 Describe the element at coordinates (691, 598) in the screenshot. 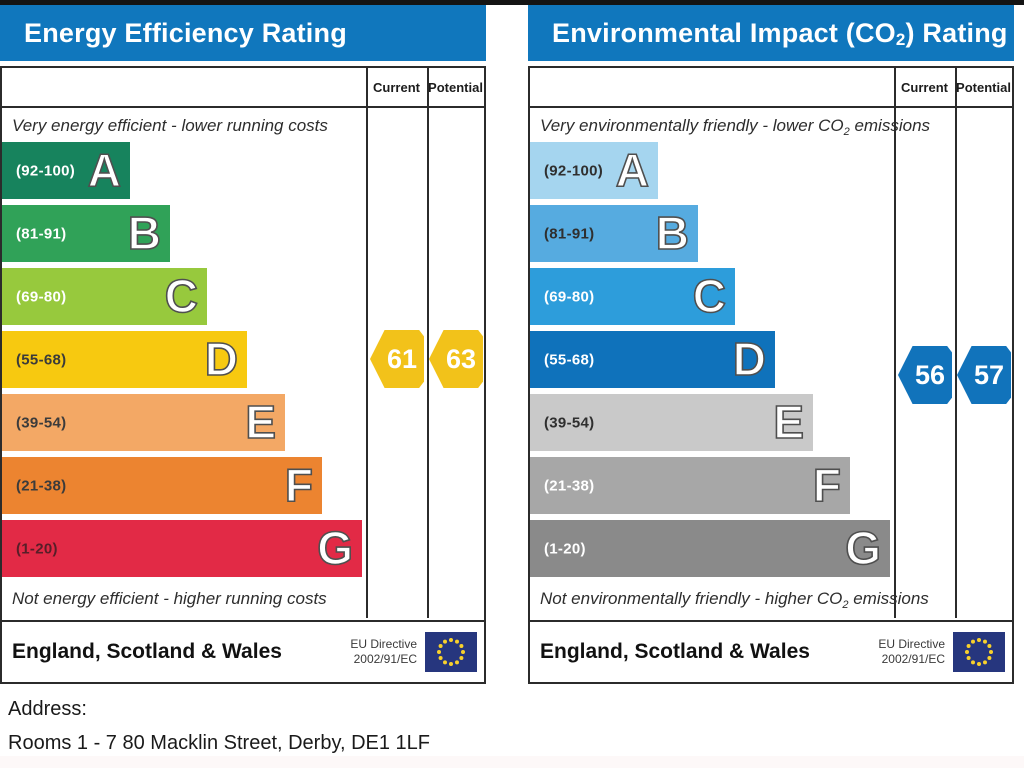

I see `caption-text: Not environmentally friendly - higher CO` at that location.